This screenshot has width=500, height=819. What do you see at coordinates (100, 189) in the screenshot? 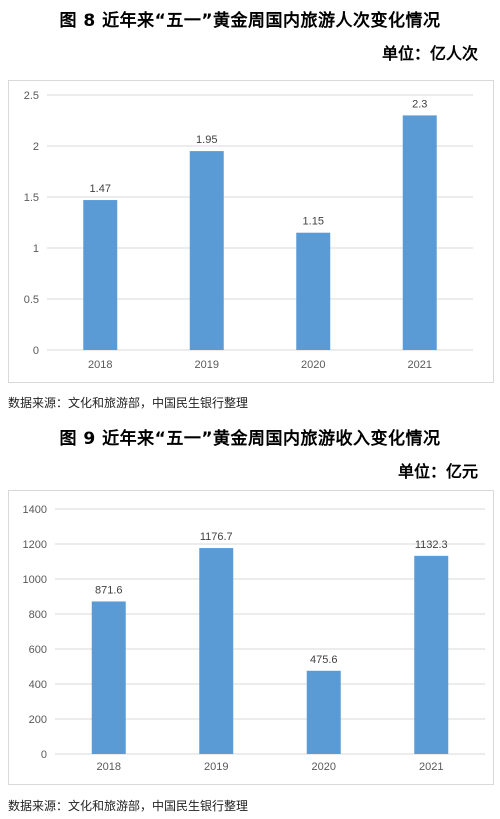
I see `data-label: 1.47` at bounding box center [100, 189].